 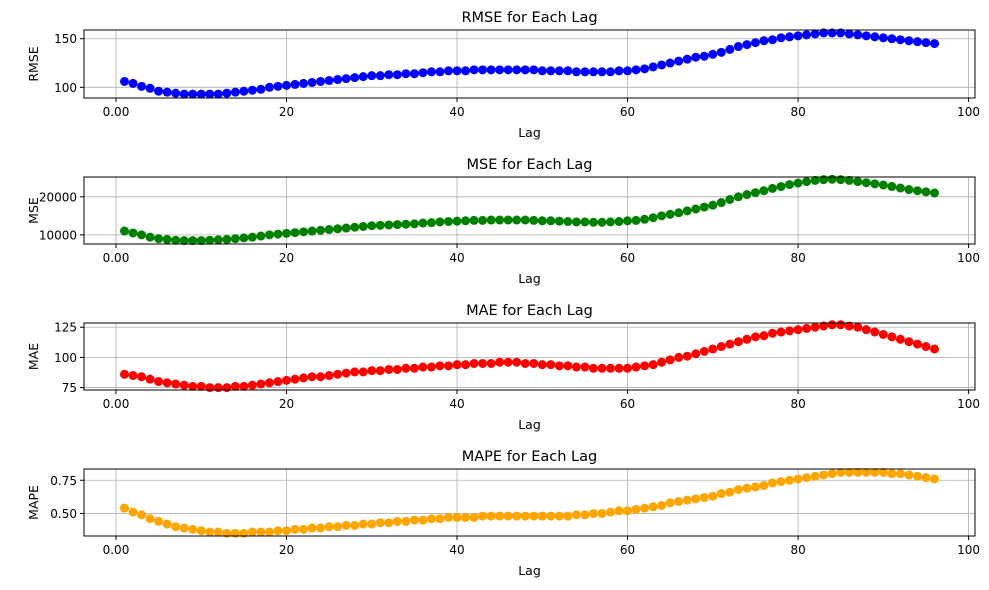 What do you see at coordinates (116, 112) in the screenshot?
I see `x-tick-label: 0.00` at bounding box center [116, 112].